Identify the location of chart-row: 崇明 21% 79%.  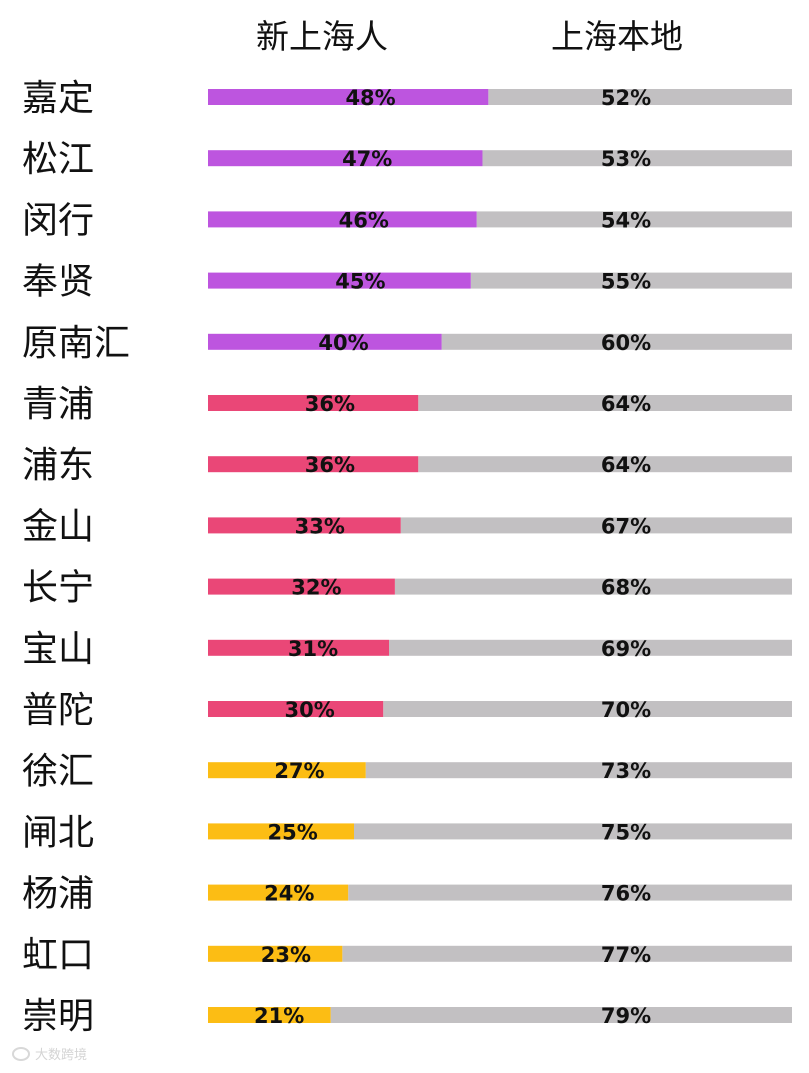
(407, 1016).